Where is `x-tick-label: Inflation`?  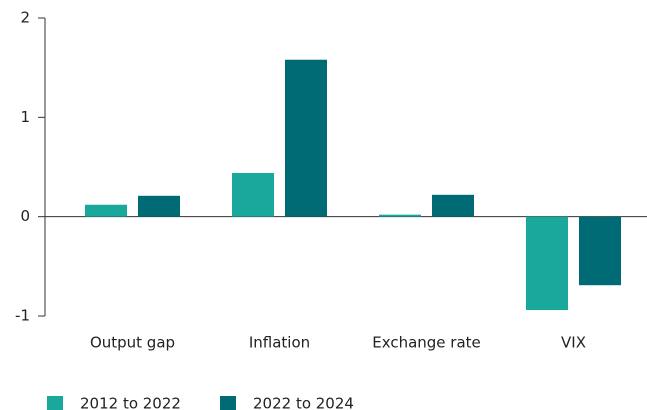 x-tick-label: Inflation is located at coordinates (279, 343).